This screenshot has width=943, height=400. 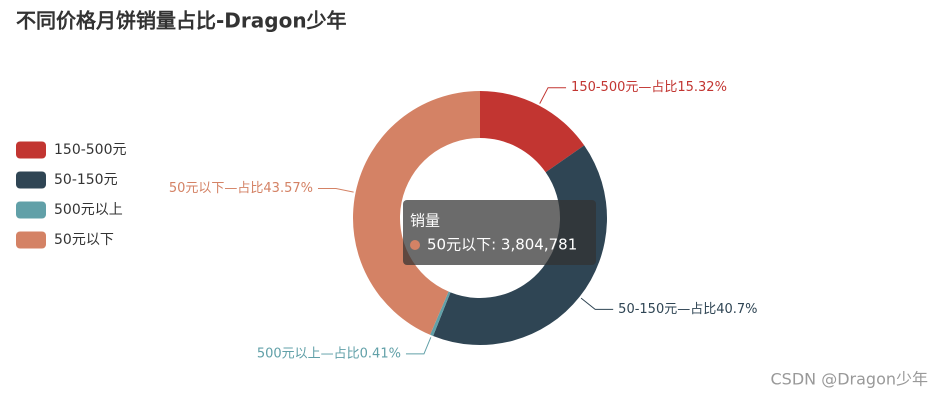 I want to click on tooltip: 销量 50元以下: 3,804,781, so click(x=499, y=232).